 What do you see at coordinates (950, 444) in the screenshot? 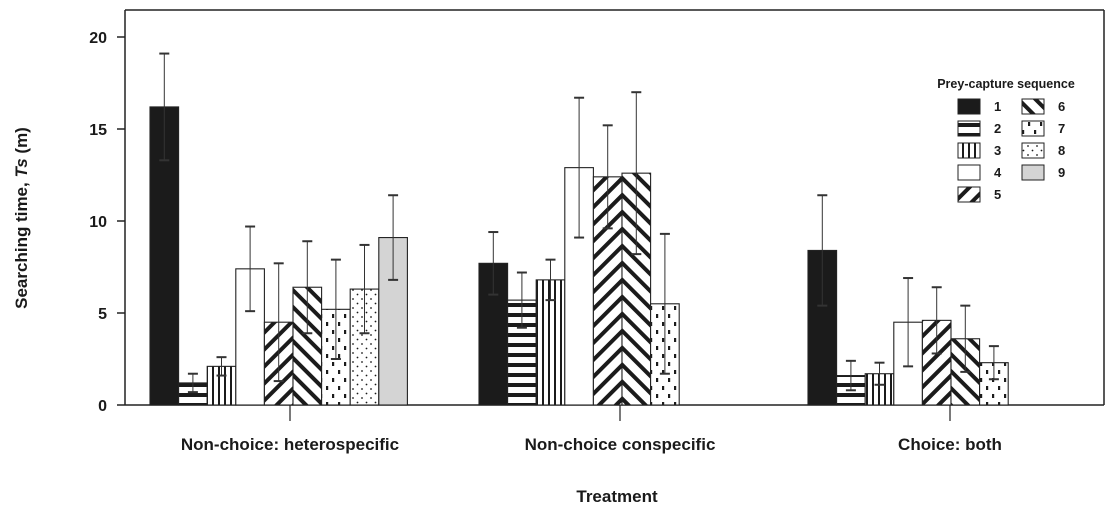
I see `category-label: Choice: both` at bounding box center [950, 444].